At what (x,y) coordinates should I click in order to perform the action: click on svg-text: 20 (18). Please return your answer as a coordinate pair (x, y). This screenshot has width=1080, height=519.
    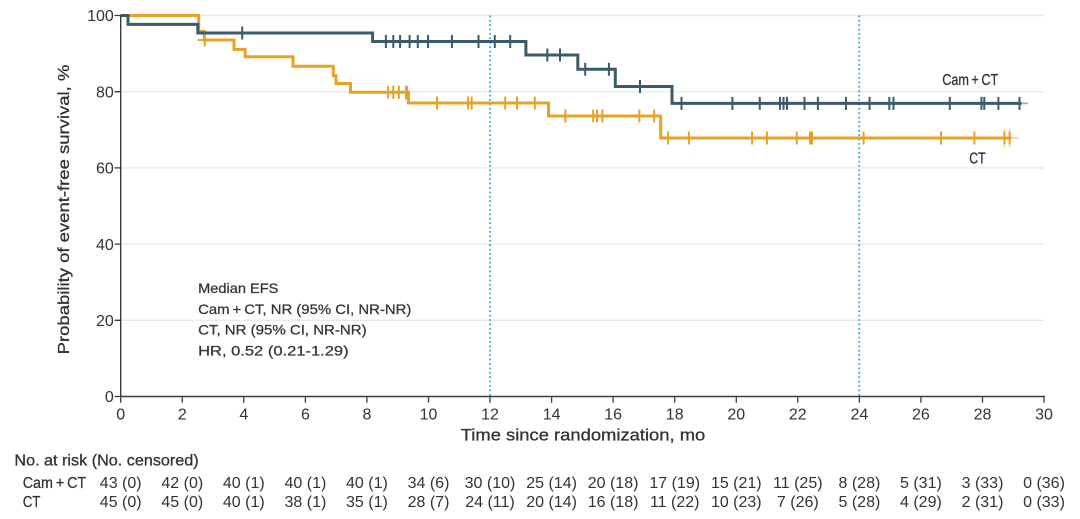
    Looking at the image, I should click on (613, 483).